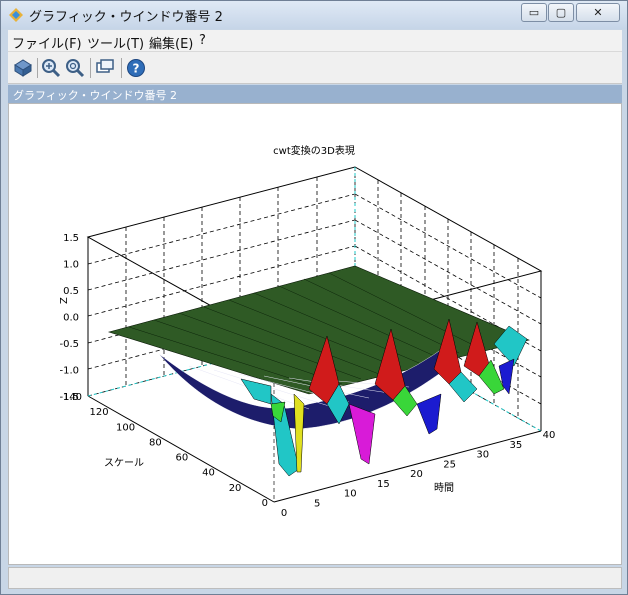 This screenshot has height=595, width=628. What do you see at coordinates (315, 578) in the screenshot?
I see `status-bar` at bounding box center [315, 578].